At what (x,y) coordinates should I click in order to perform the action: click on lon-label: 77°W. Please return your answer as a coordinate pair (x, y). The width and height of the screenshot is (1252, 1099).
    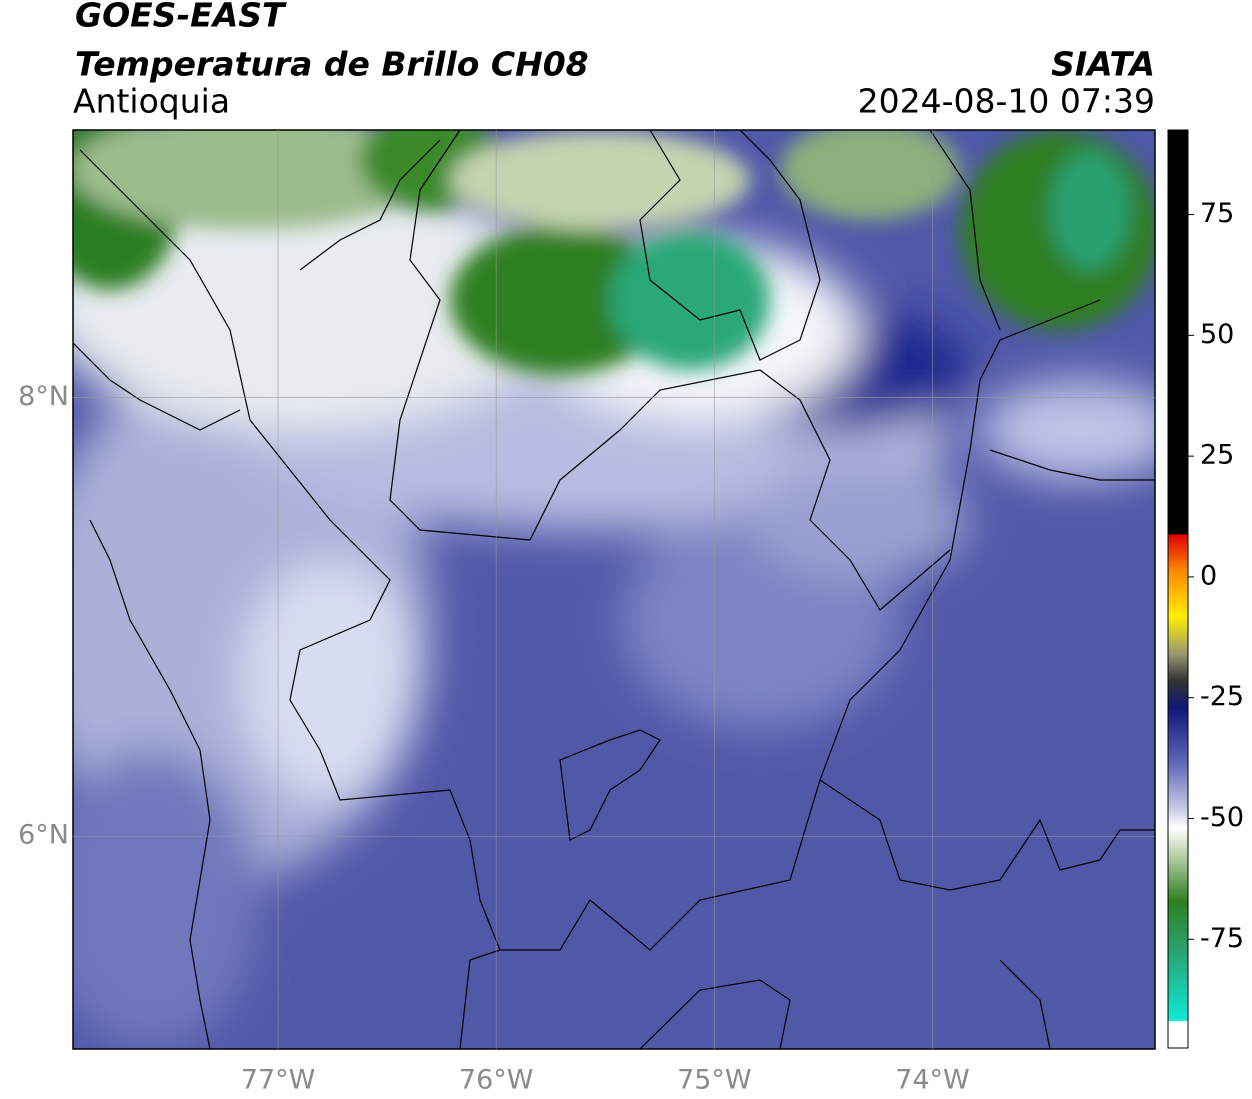
    Looking at the image, I should click on (278, 1080).